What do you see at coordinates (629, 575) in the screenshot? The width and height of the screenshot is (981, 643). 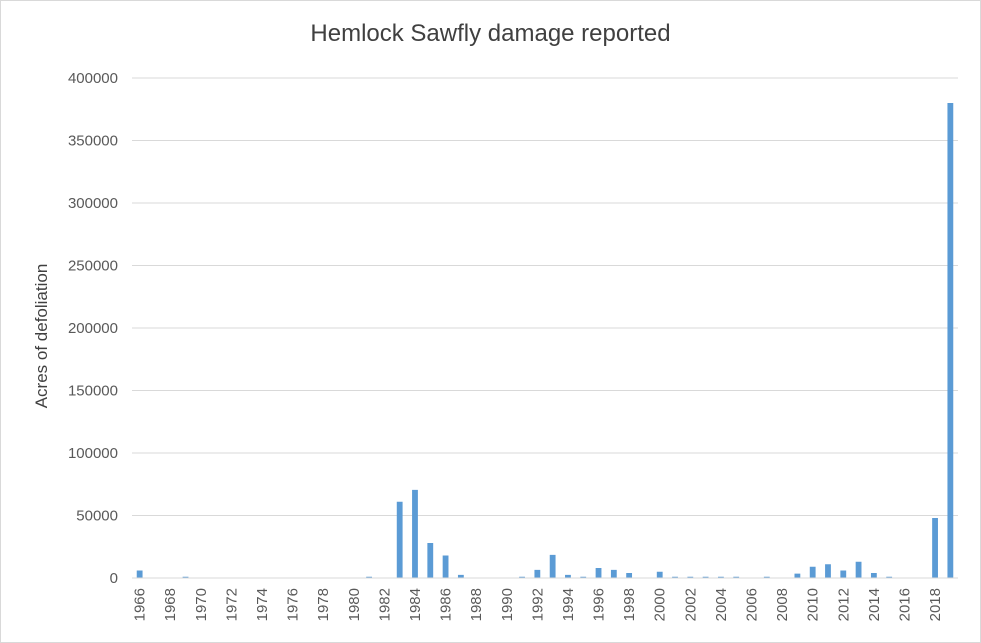 I see `bar-1998` at bounding box center [629, 575].